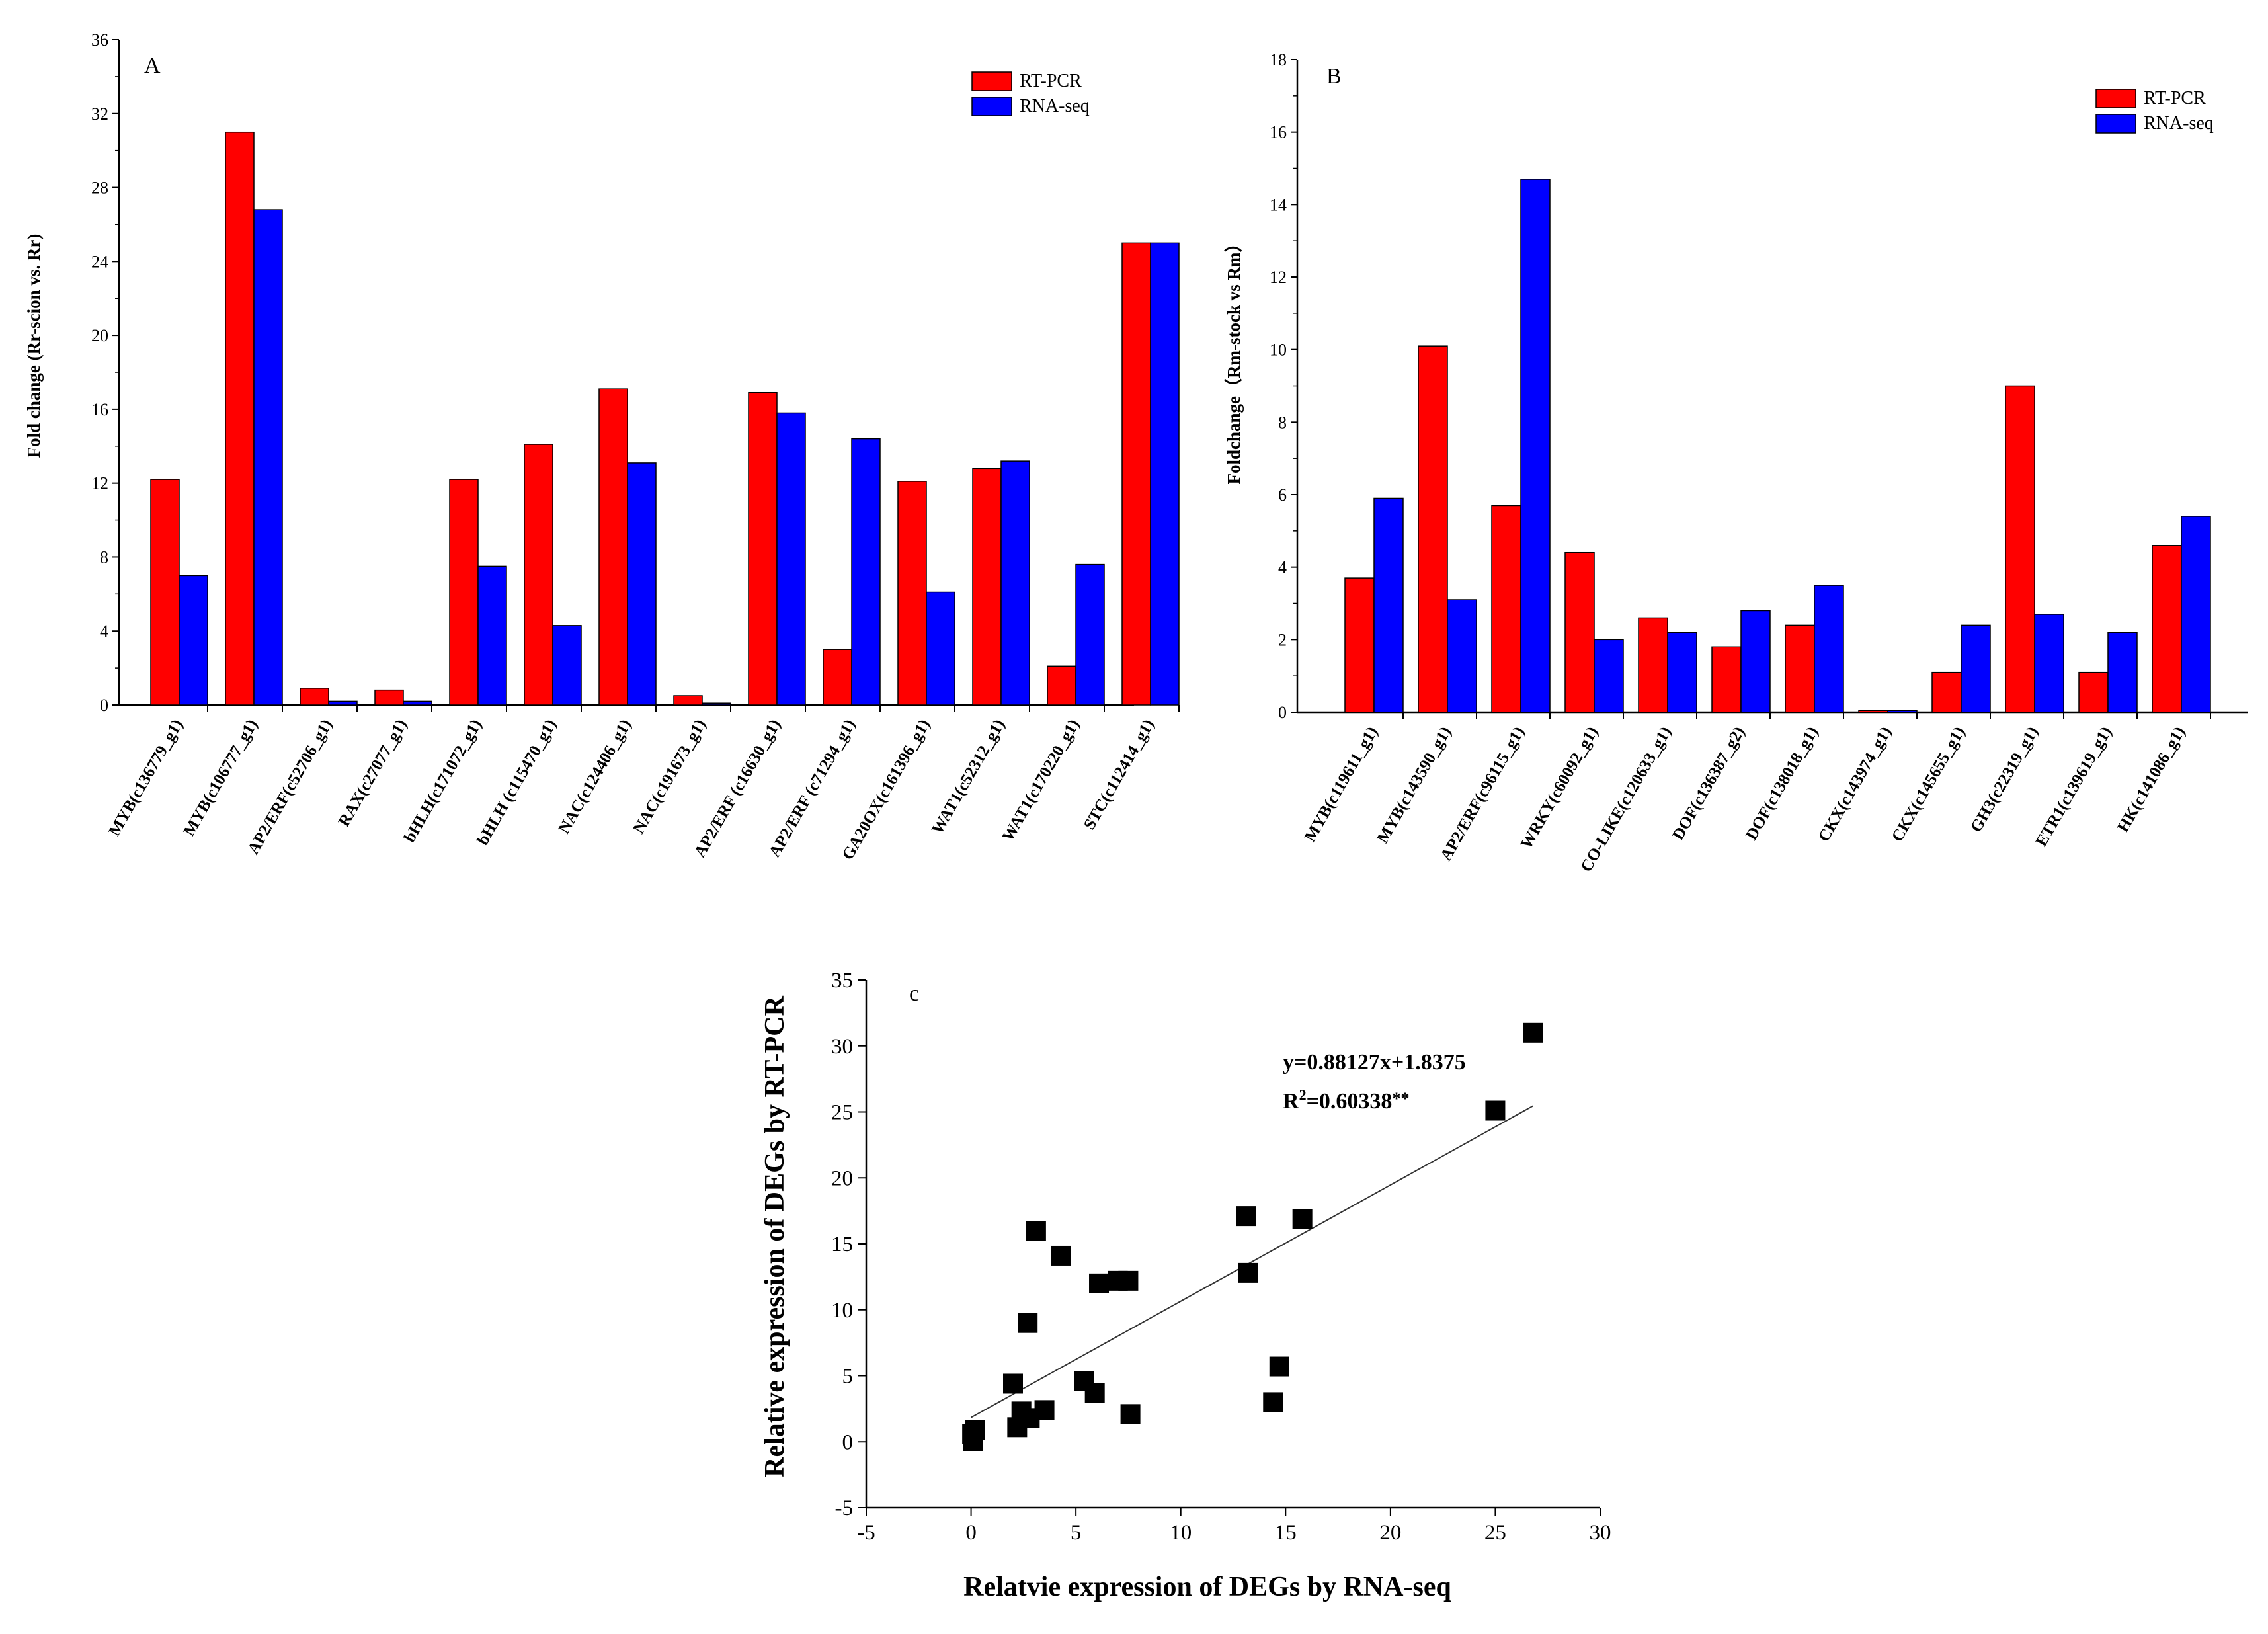  I want to click on y-tick-label: 4, so click(1283, 567).